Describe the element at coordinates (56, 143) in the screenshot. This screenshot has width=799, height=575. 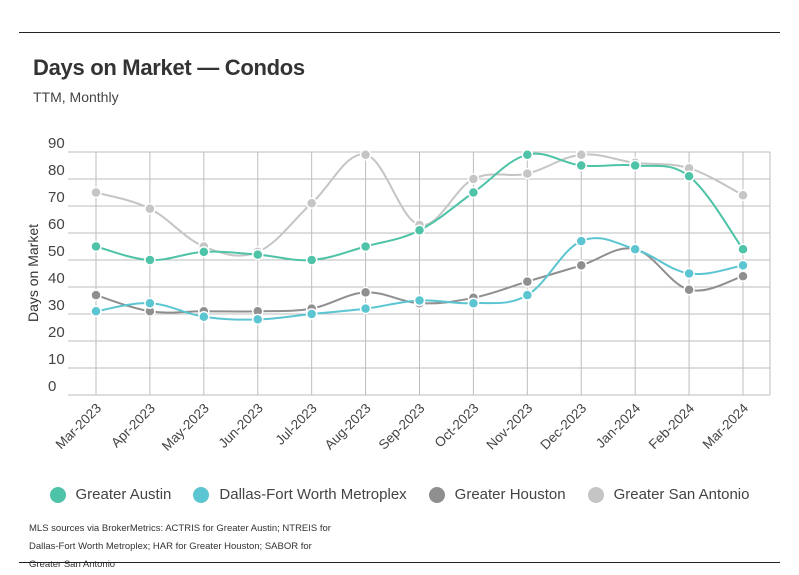
I see `y-tick-label: 90` at that location.